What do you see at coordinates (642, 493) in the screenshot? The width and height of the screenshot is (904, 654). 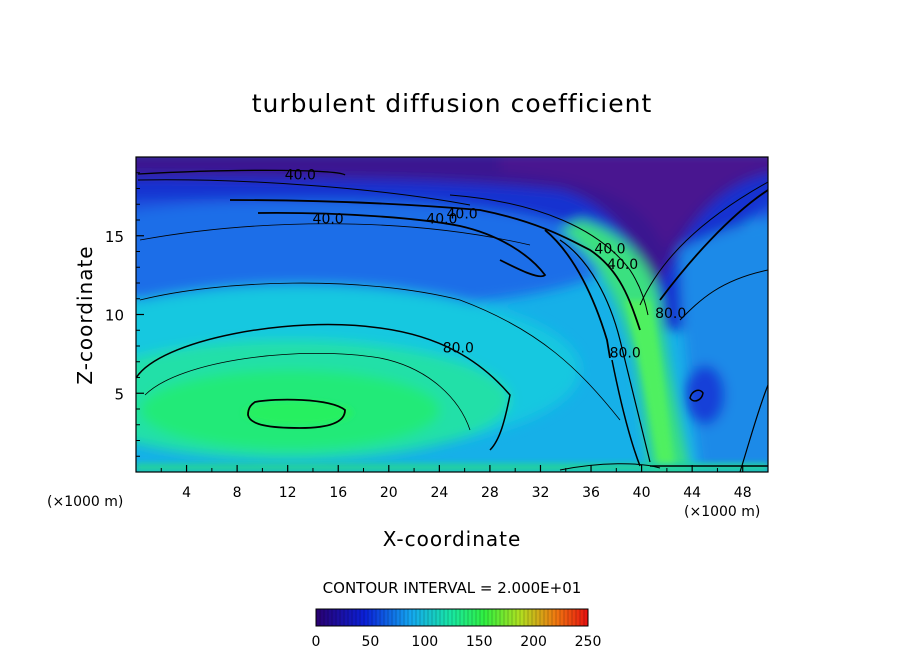 I see `x-tick-label: 40` at bounding box center [642, 493].